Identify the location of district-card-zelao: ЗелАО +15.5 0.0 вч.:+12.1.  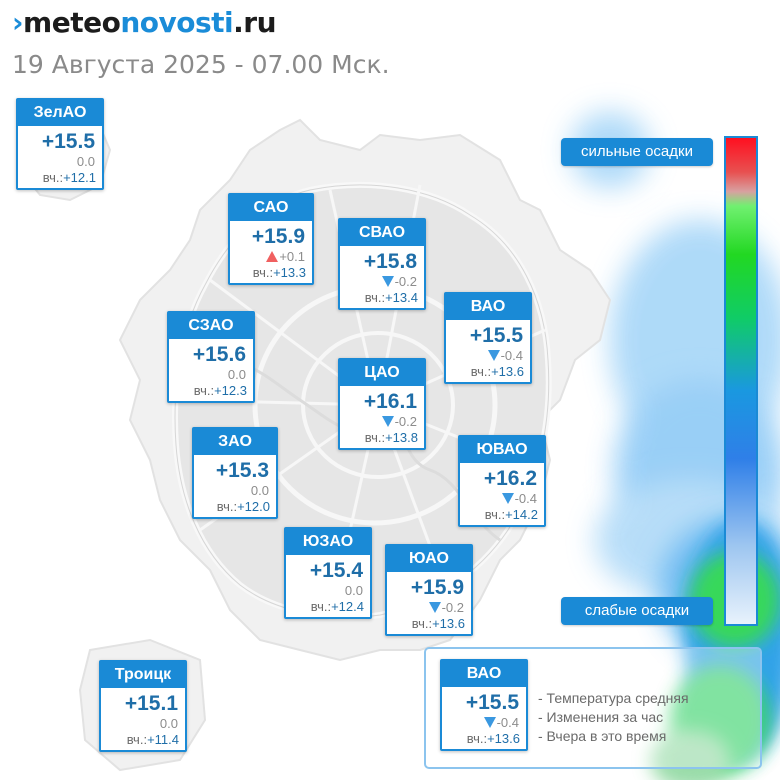
(60, 144).